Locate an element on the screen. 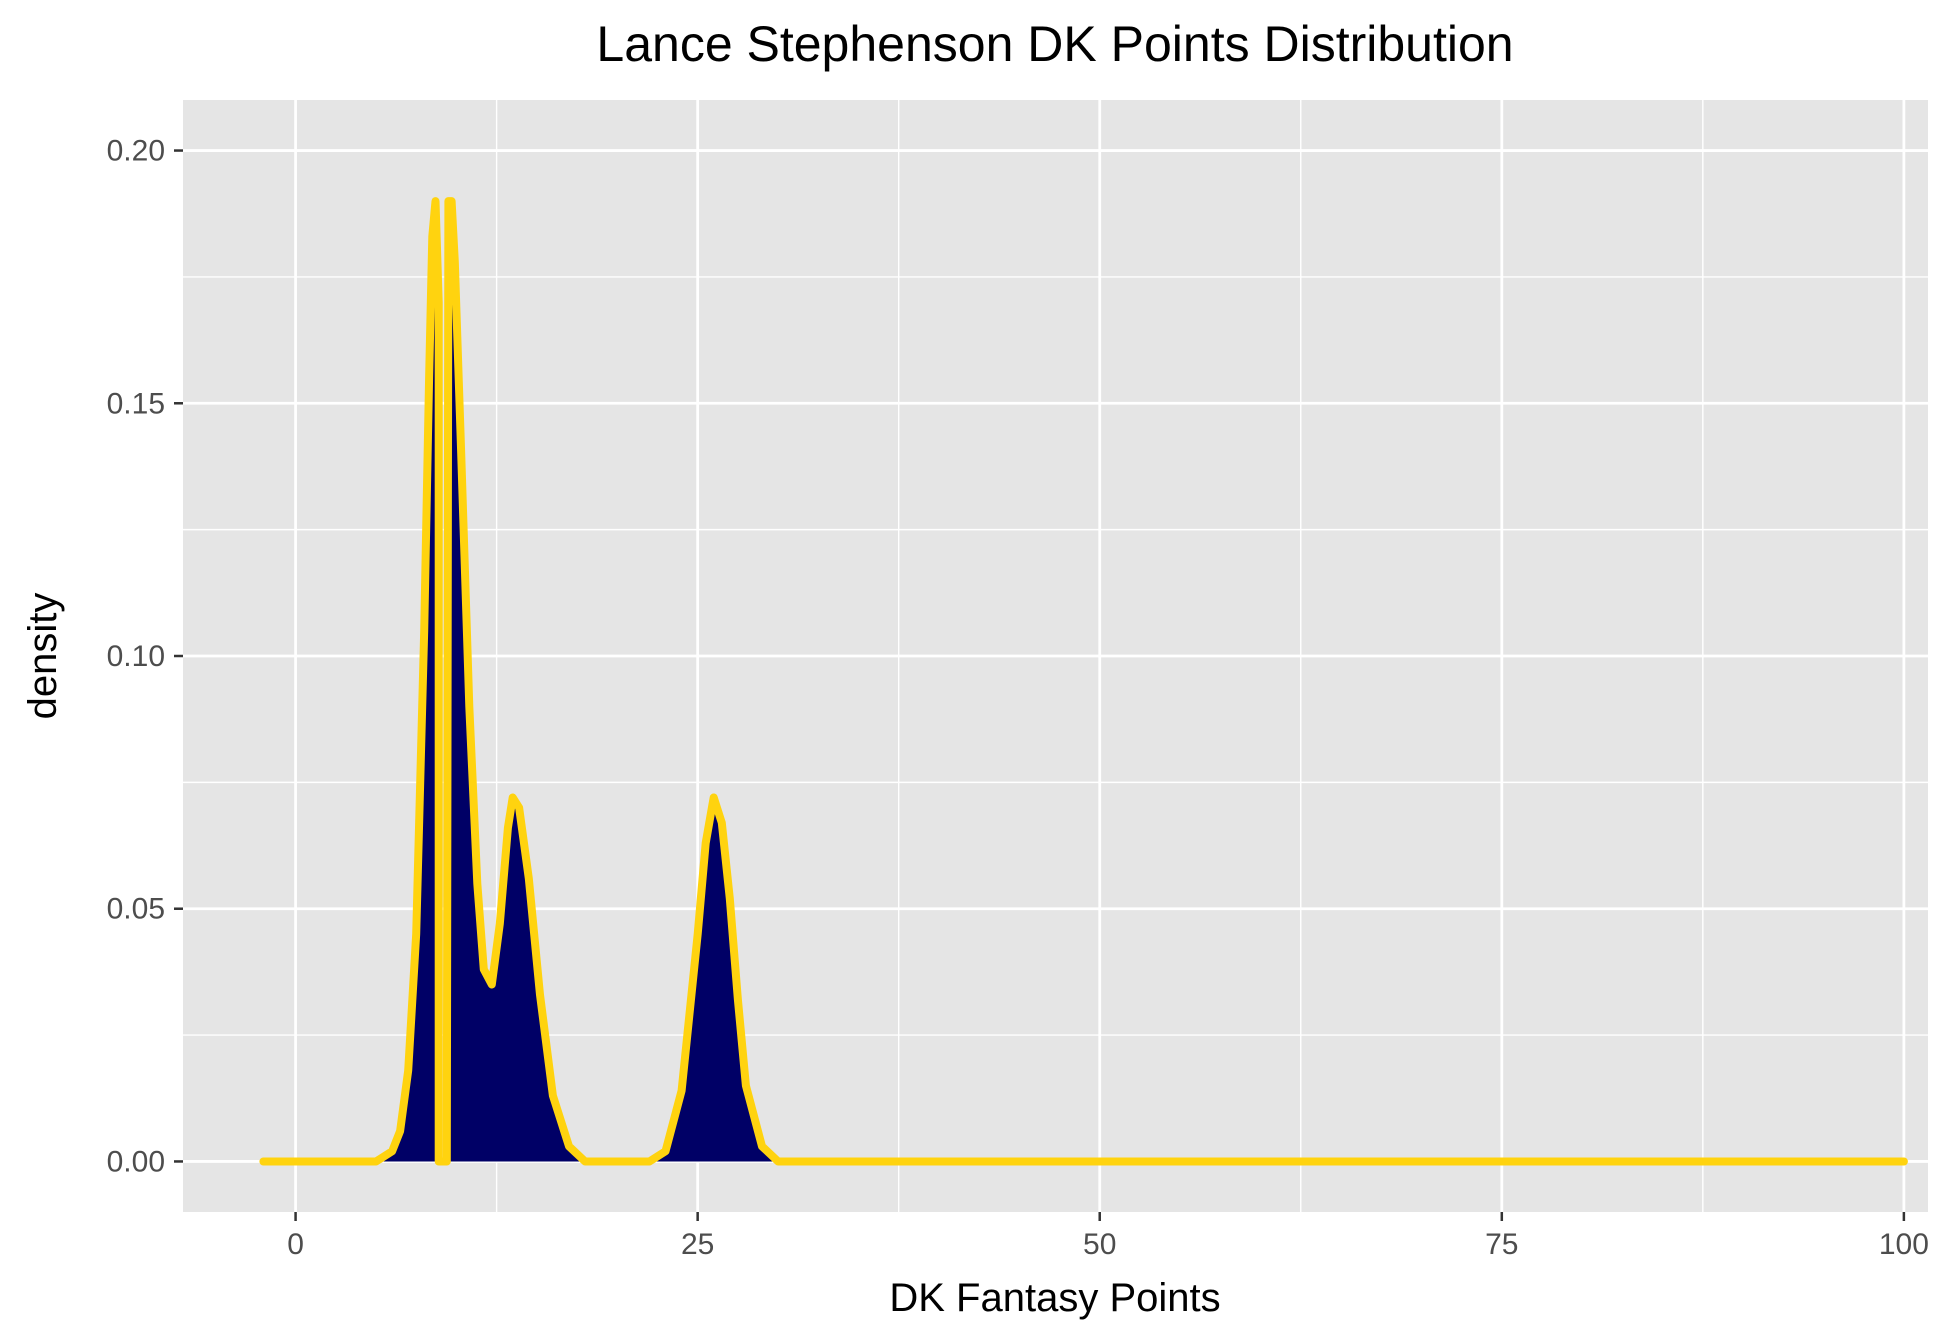  y-axis-ticks: 0.00 0.05 0.10 0.15 0.20 is located at coordinates (145, 656).